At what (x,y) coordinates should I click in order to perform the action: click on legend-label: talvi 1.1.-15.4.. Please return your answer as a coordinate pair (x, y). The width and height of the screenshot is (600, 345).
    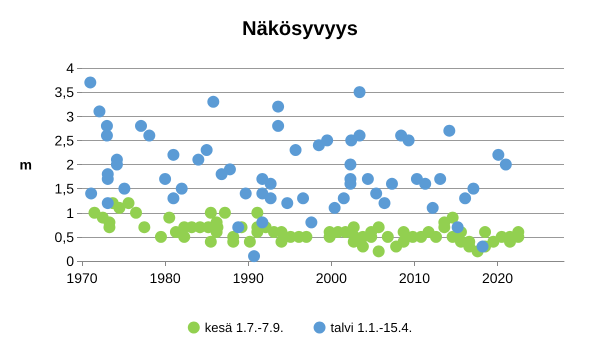
    Looking at the image, I should click on (371, 327).